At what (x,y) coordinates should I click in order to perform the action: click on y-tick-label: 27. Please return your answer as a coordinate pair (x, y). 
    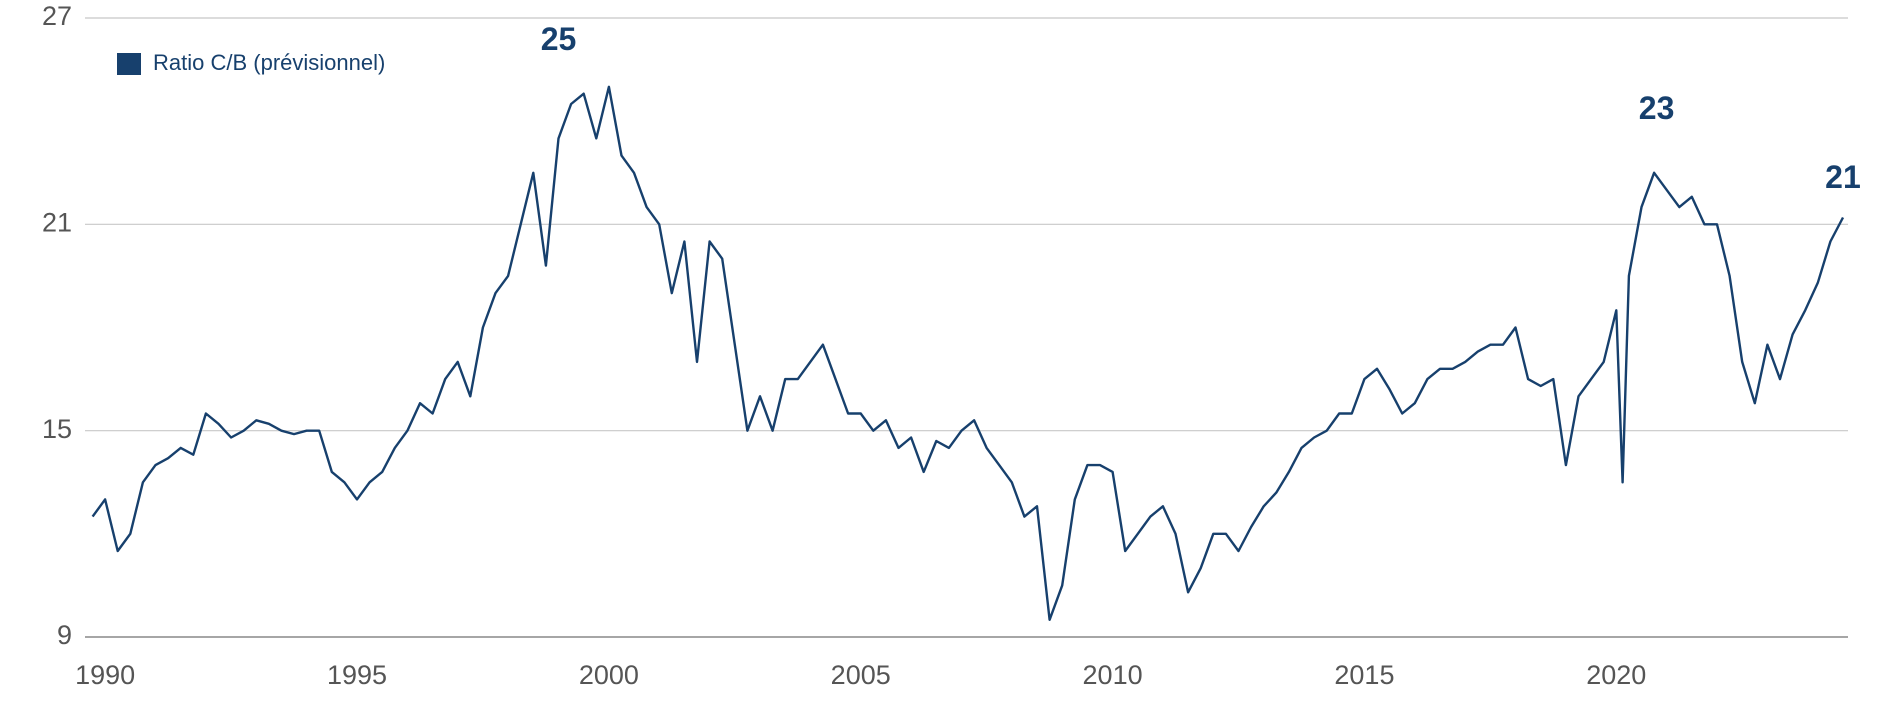
    Looking at the image, I should click on (57, 16).